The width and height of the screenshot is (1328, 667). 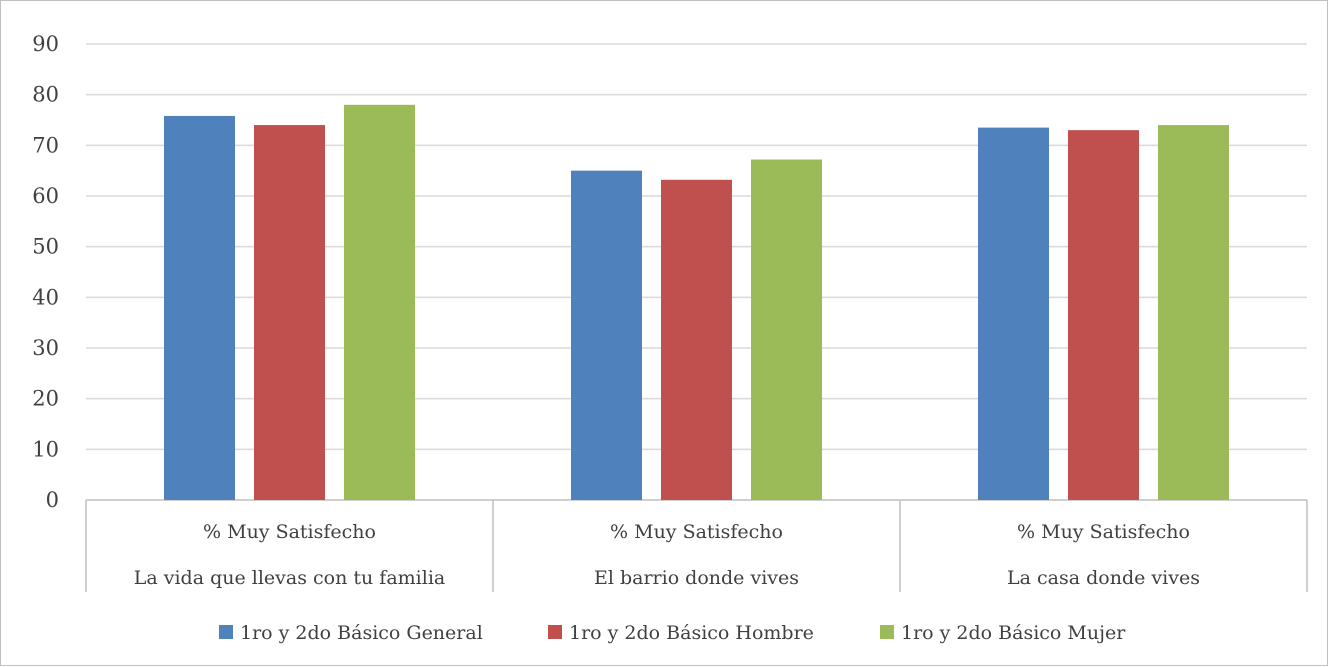 What do you see at coordinates (45, 297) in the screenshot?
I see `y-tick-label: 40` at bounding box center [45, 297].